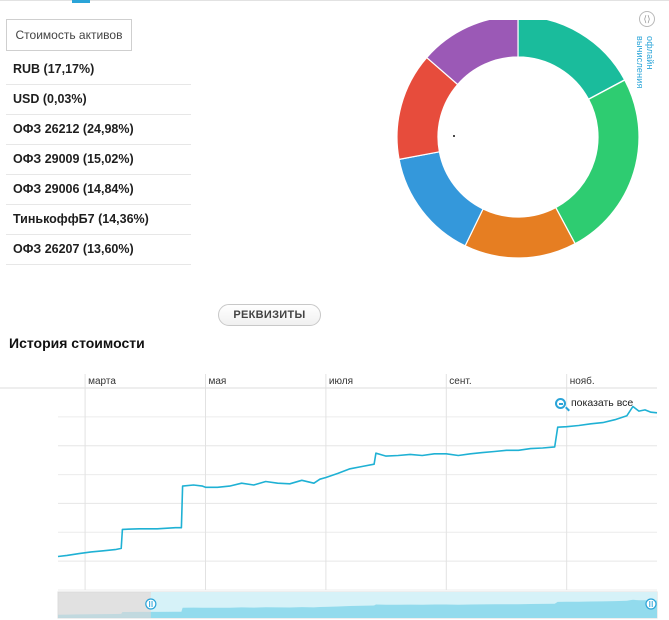 Image resolution: width=669 pixels, height=620 pixels. What do you see at coordinates (98, 190) in the screenshot?
I see `asset-item: ОФЗ 29006 (14,84%)` at bounding box center [98, 190].